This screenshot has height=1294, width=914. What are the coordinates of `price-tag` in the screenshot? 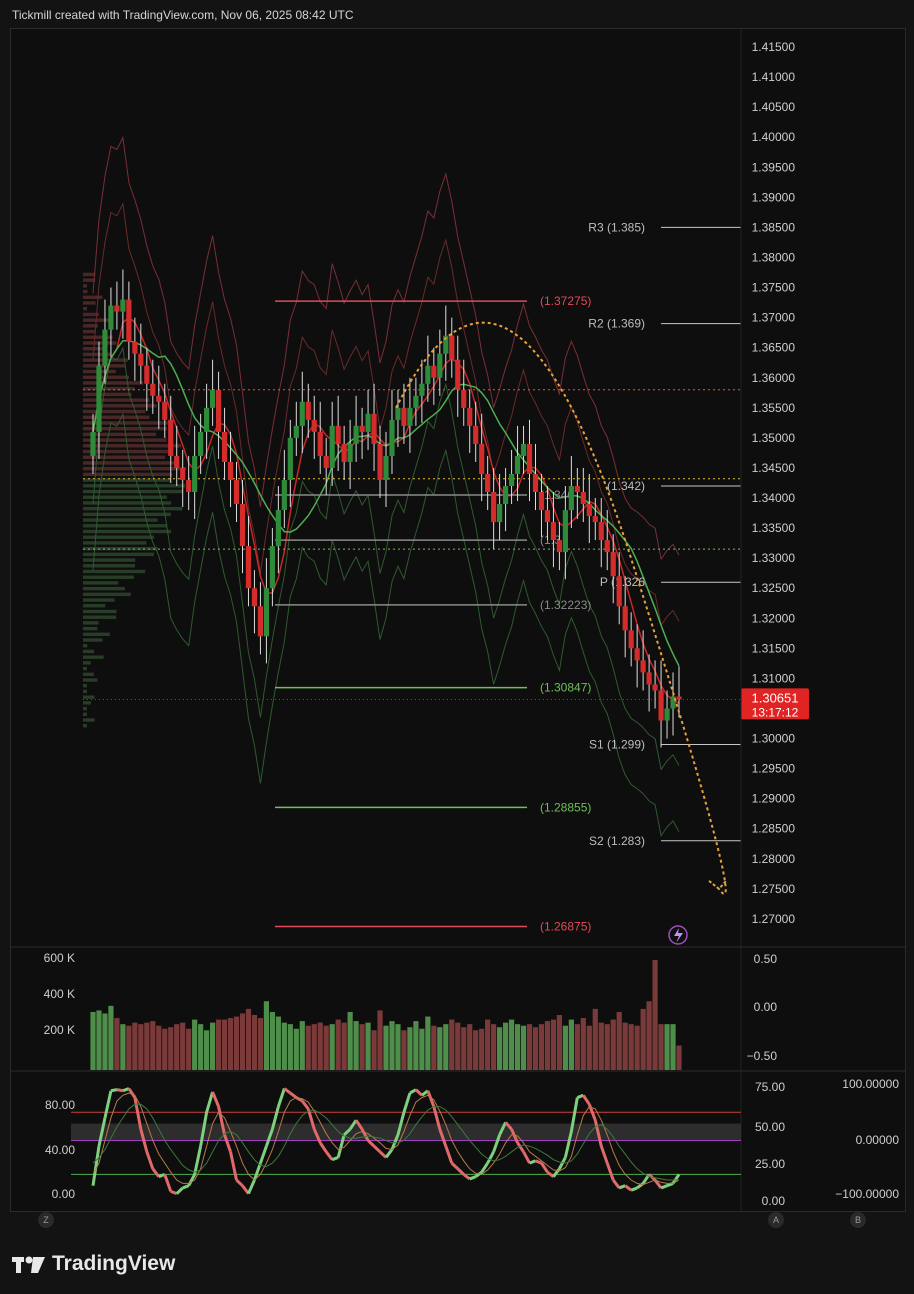 It's located at (775, 704).